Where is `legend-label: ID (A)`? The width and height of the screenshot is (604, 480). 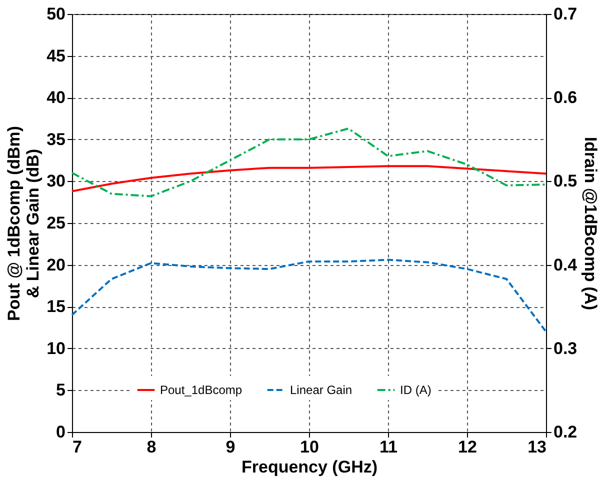 legend-label: ID (A) is located at coordinates (416, 390).